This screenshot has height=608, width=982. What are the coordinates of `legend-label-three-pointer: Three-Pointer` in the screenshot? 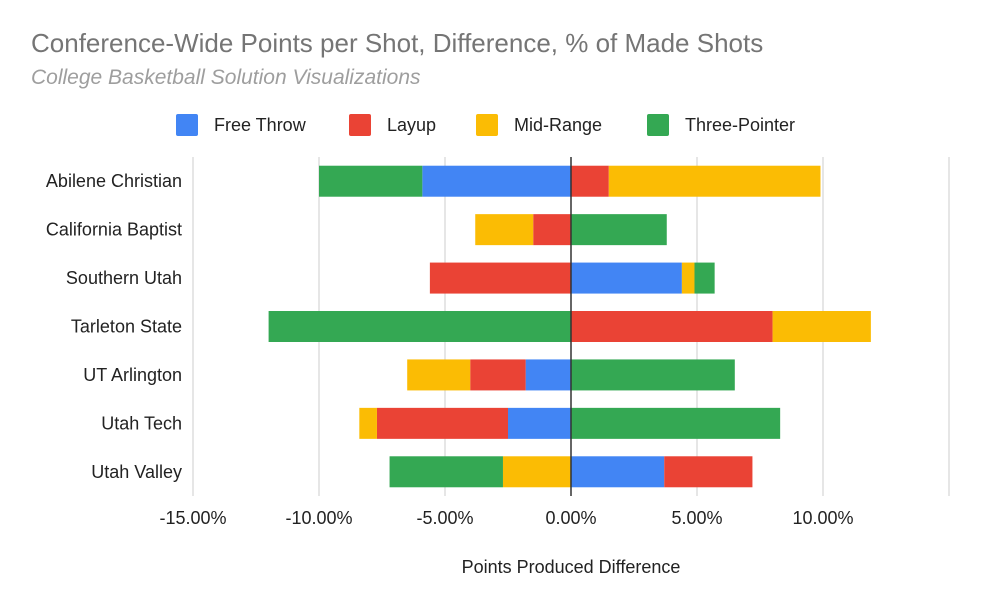 It's located at (740, 125).